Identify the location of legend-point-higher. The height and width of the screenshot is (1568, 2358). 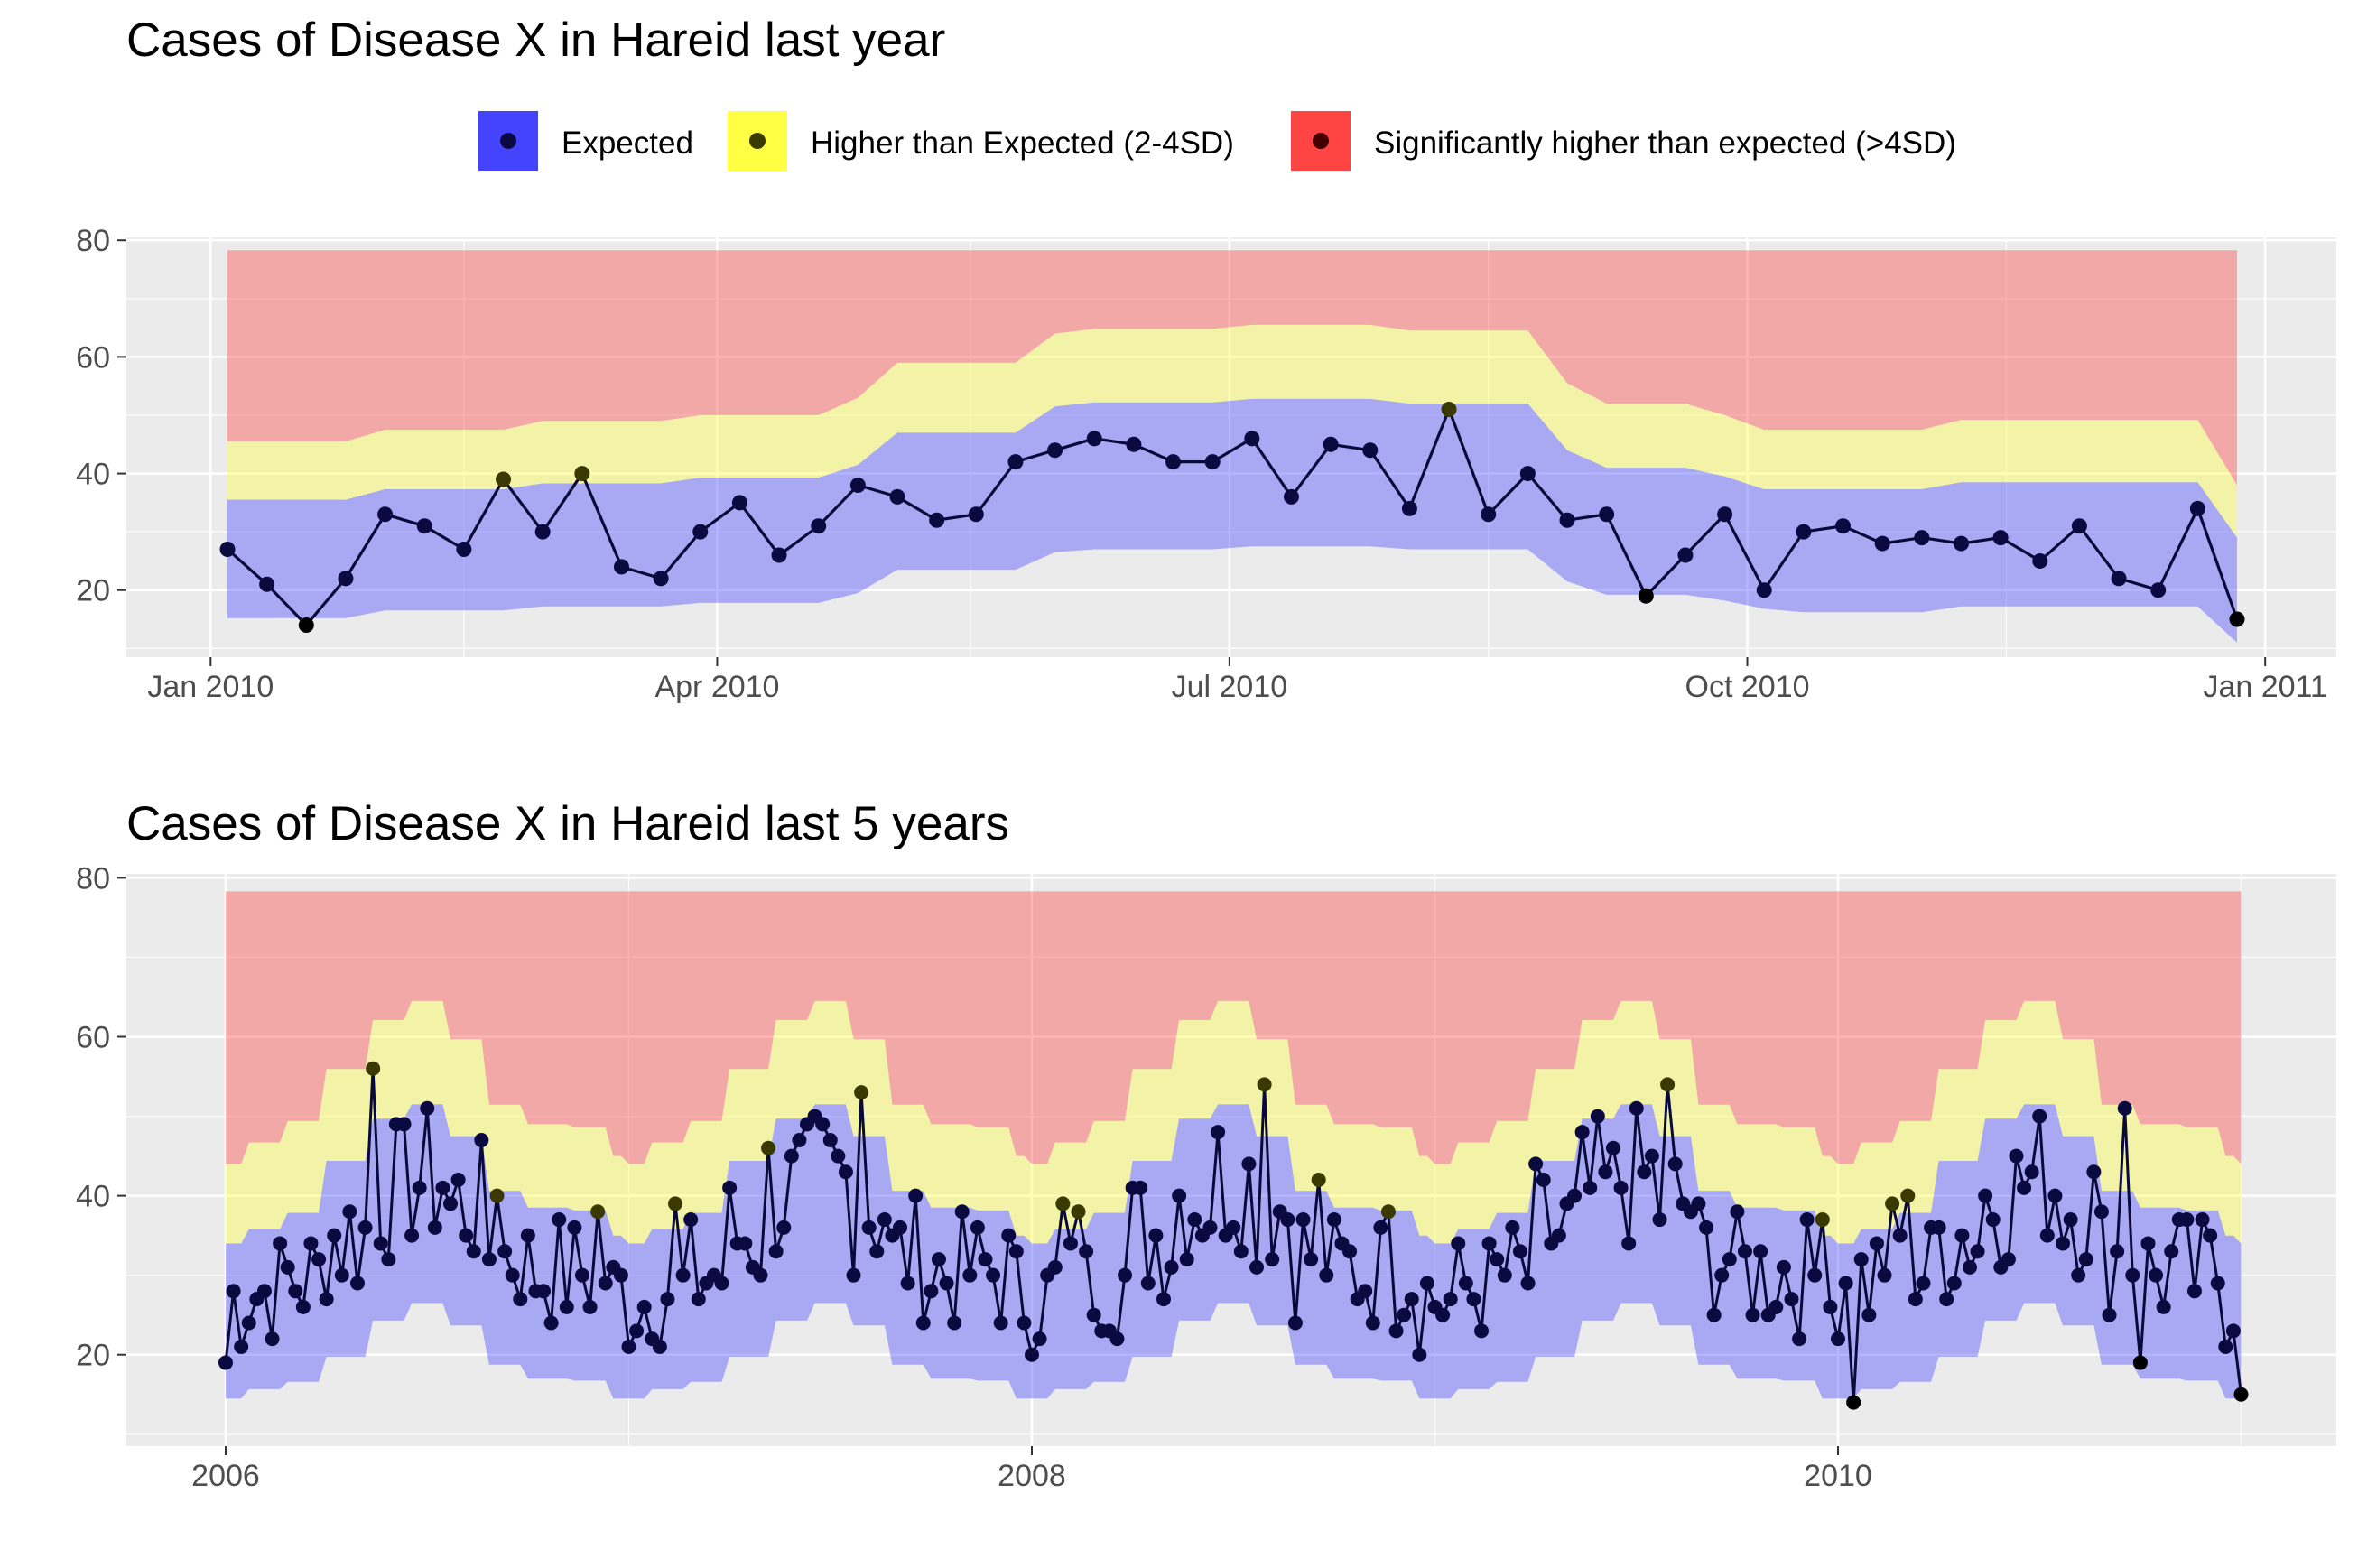
(757, 141).